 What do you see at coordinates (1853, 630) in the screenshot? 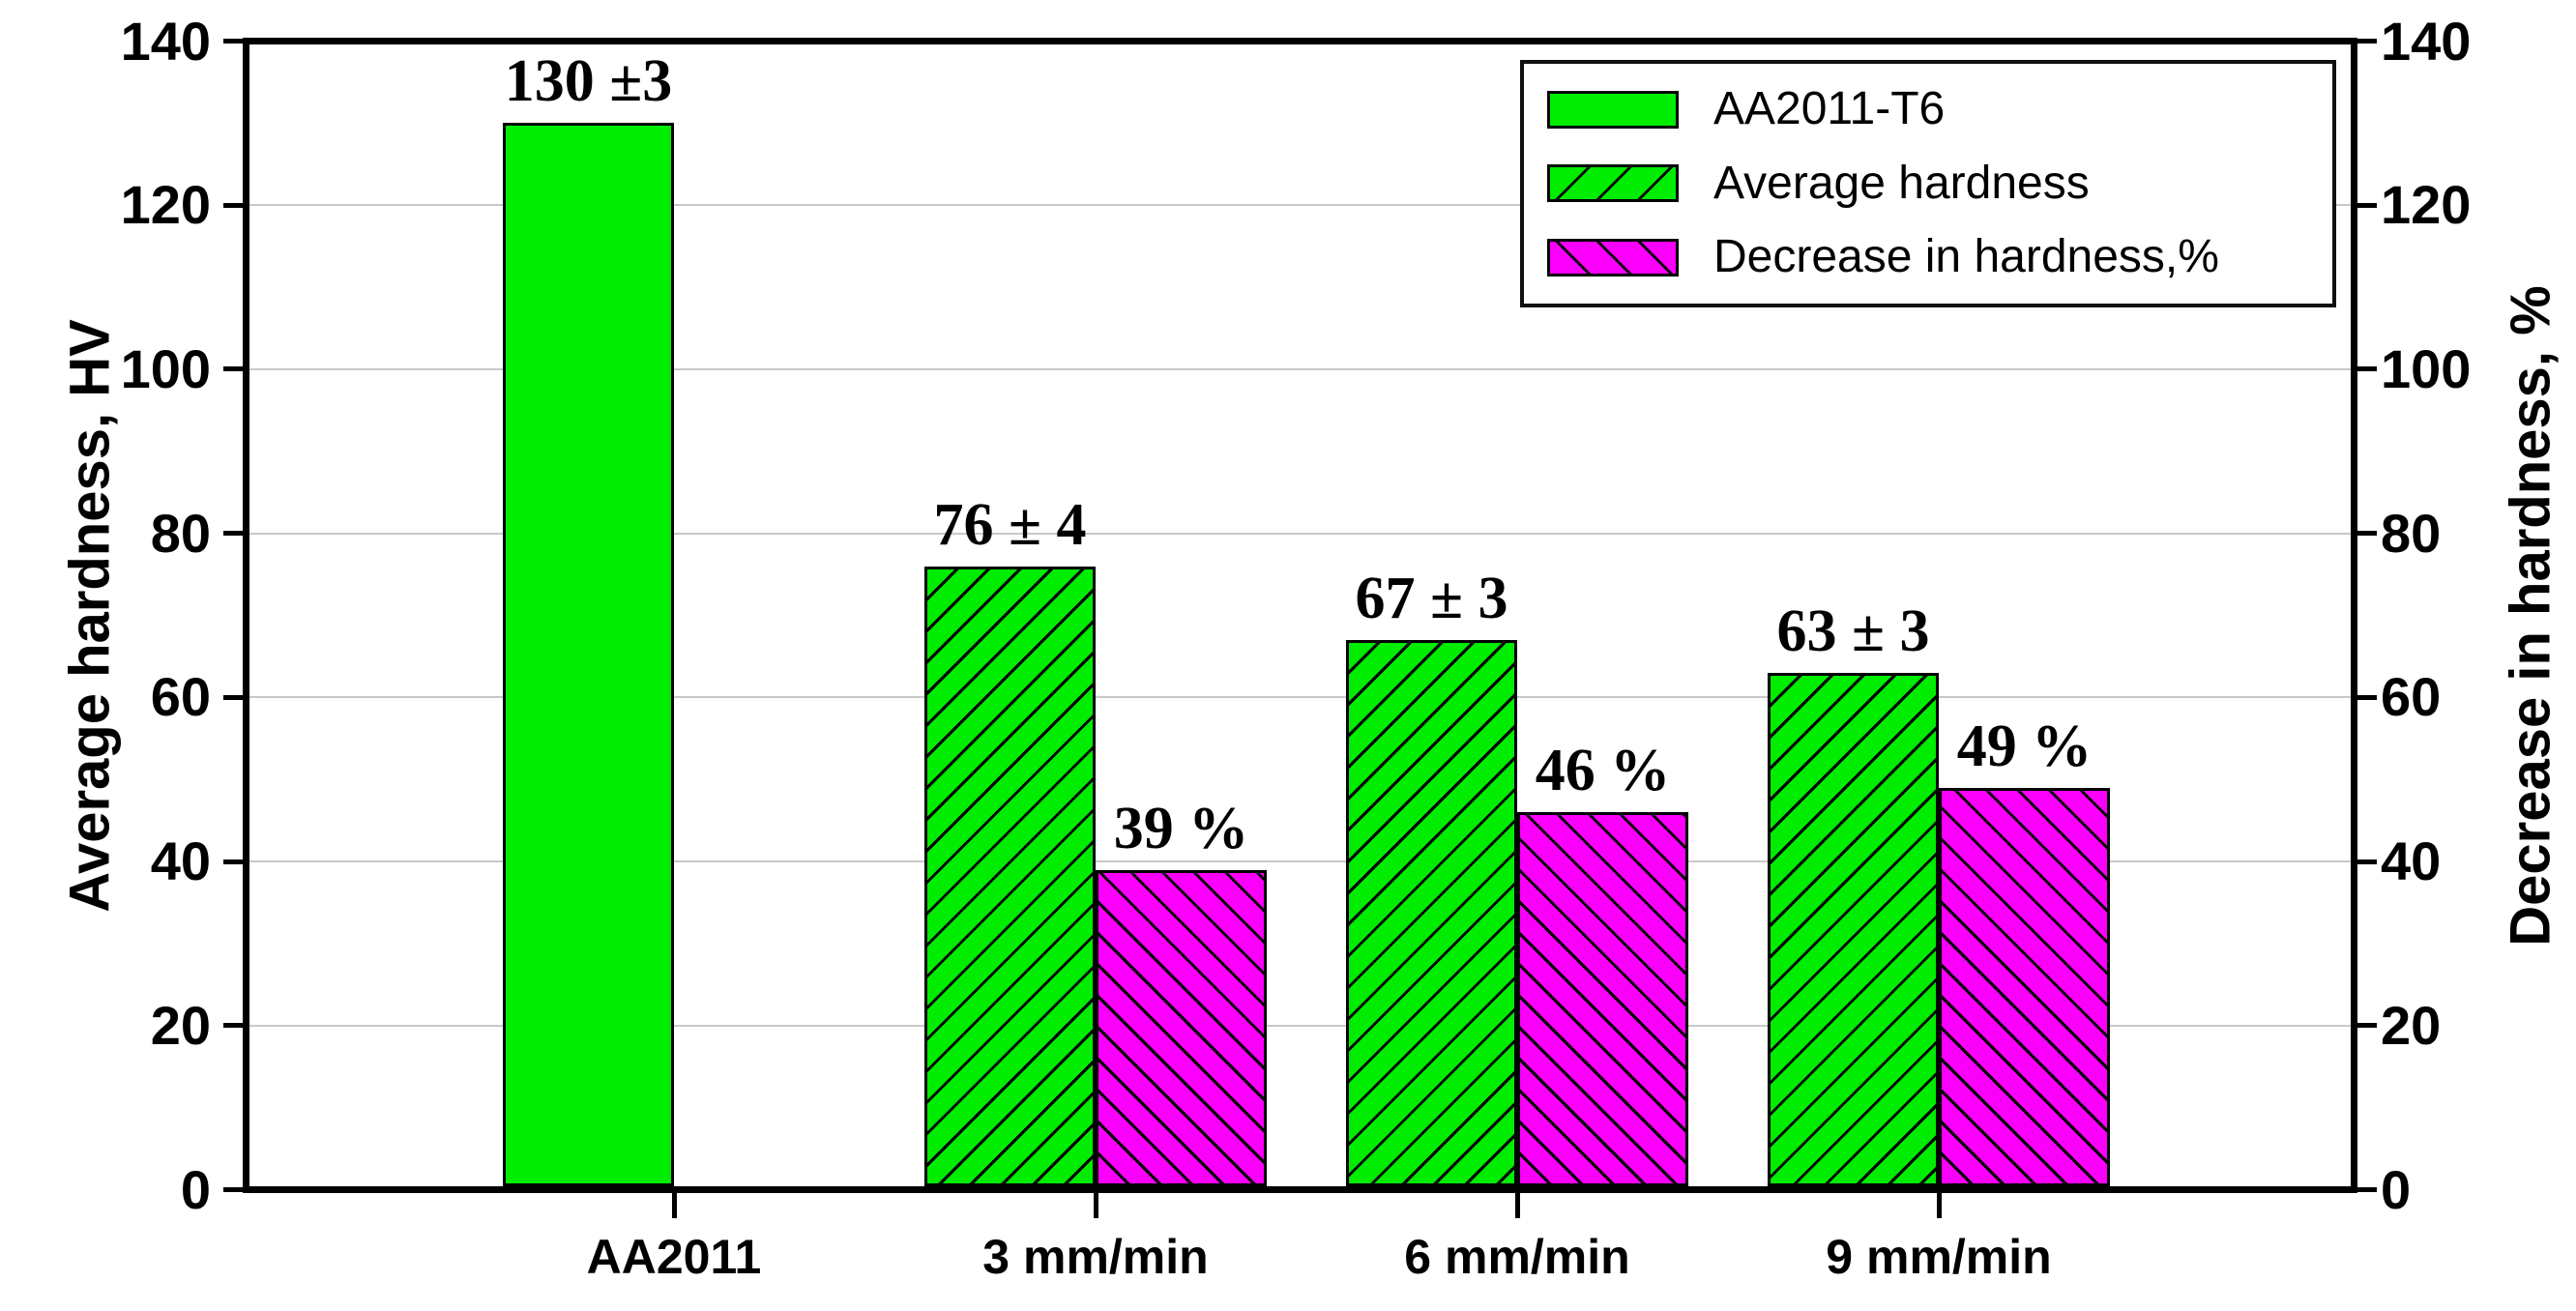
I see `bar-value-label: 63 ± 3` at bounding box center [1853, 630].